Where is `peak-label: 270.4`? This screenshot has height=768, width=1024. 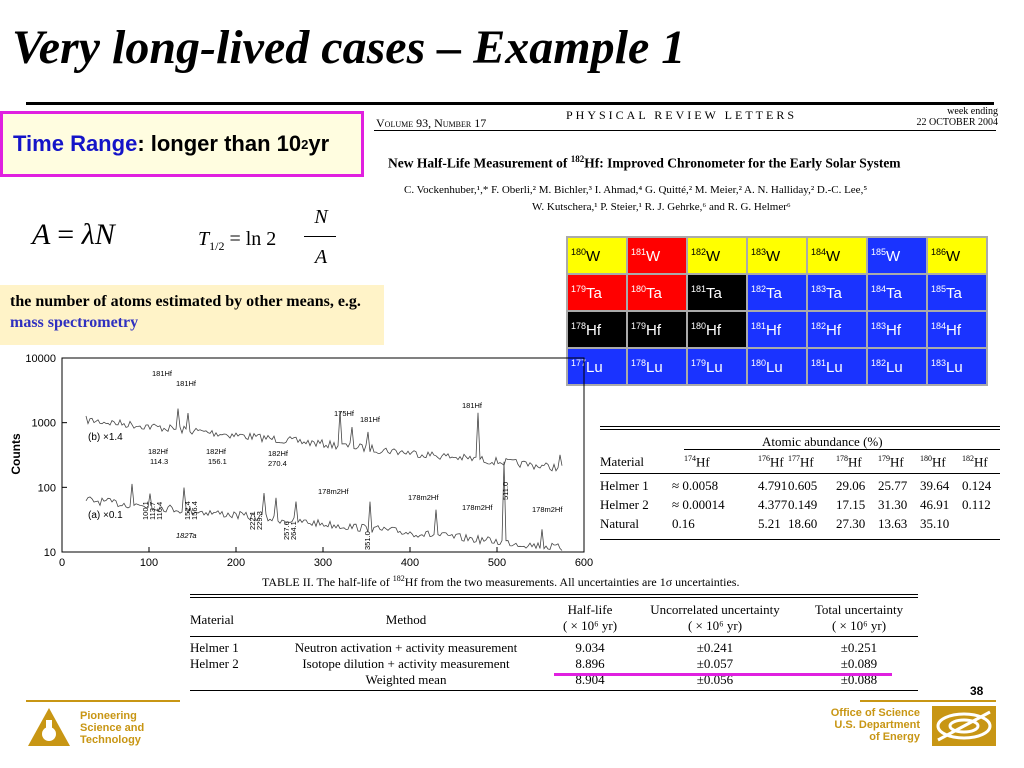 peak-label: 270.4 is located at coordinates (277, 463).